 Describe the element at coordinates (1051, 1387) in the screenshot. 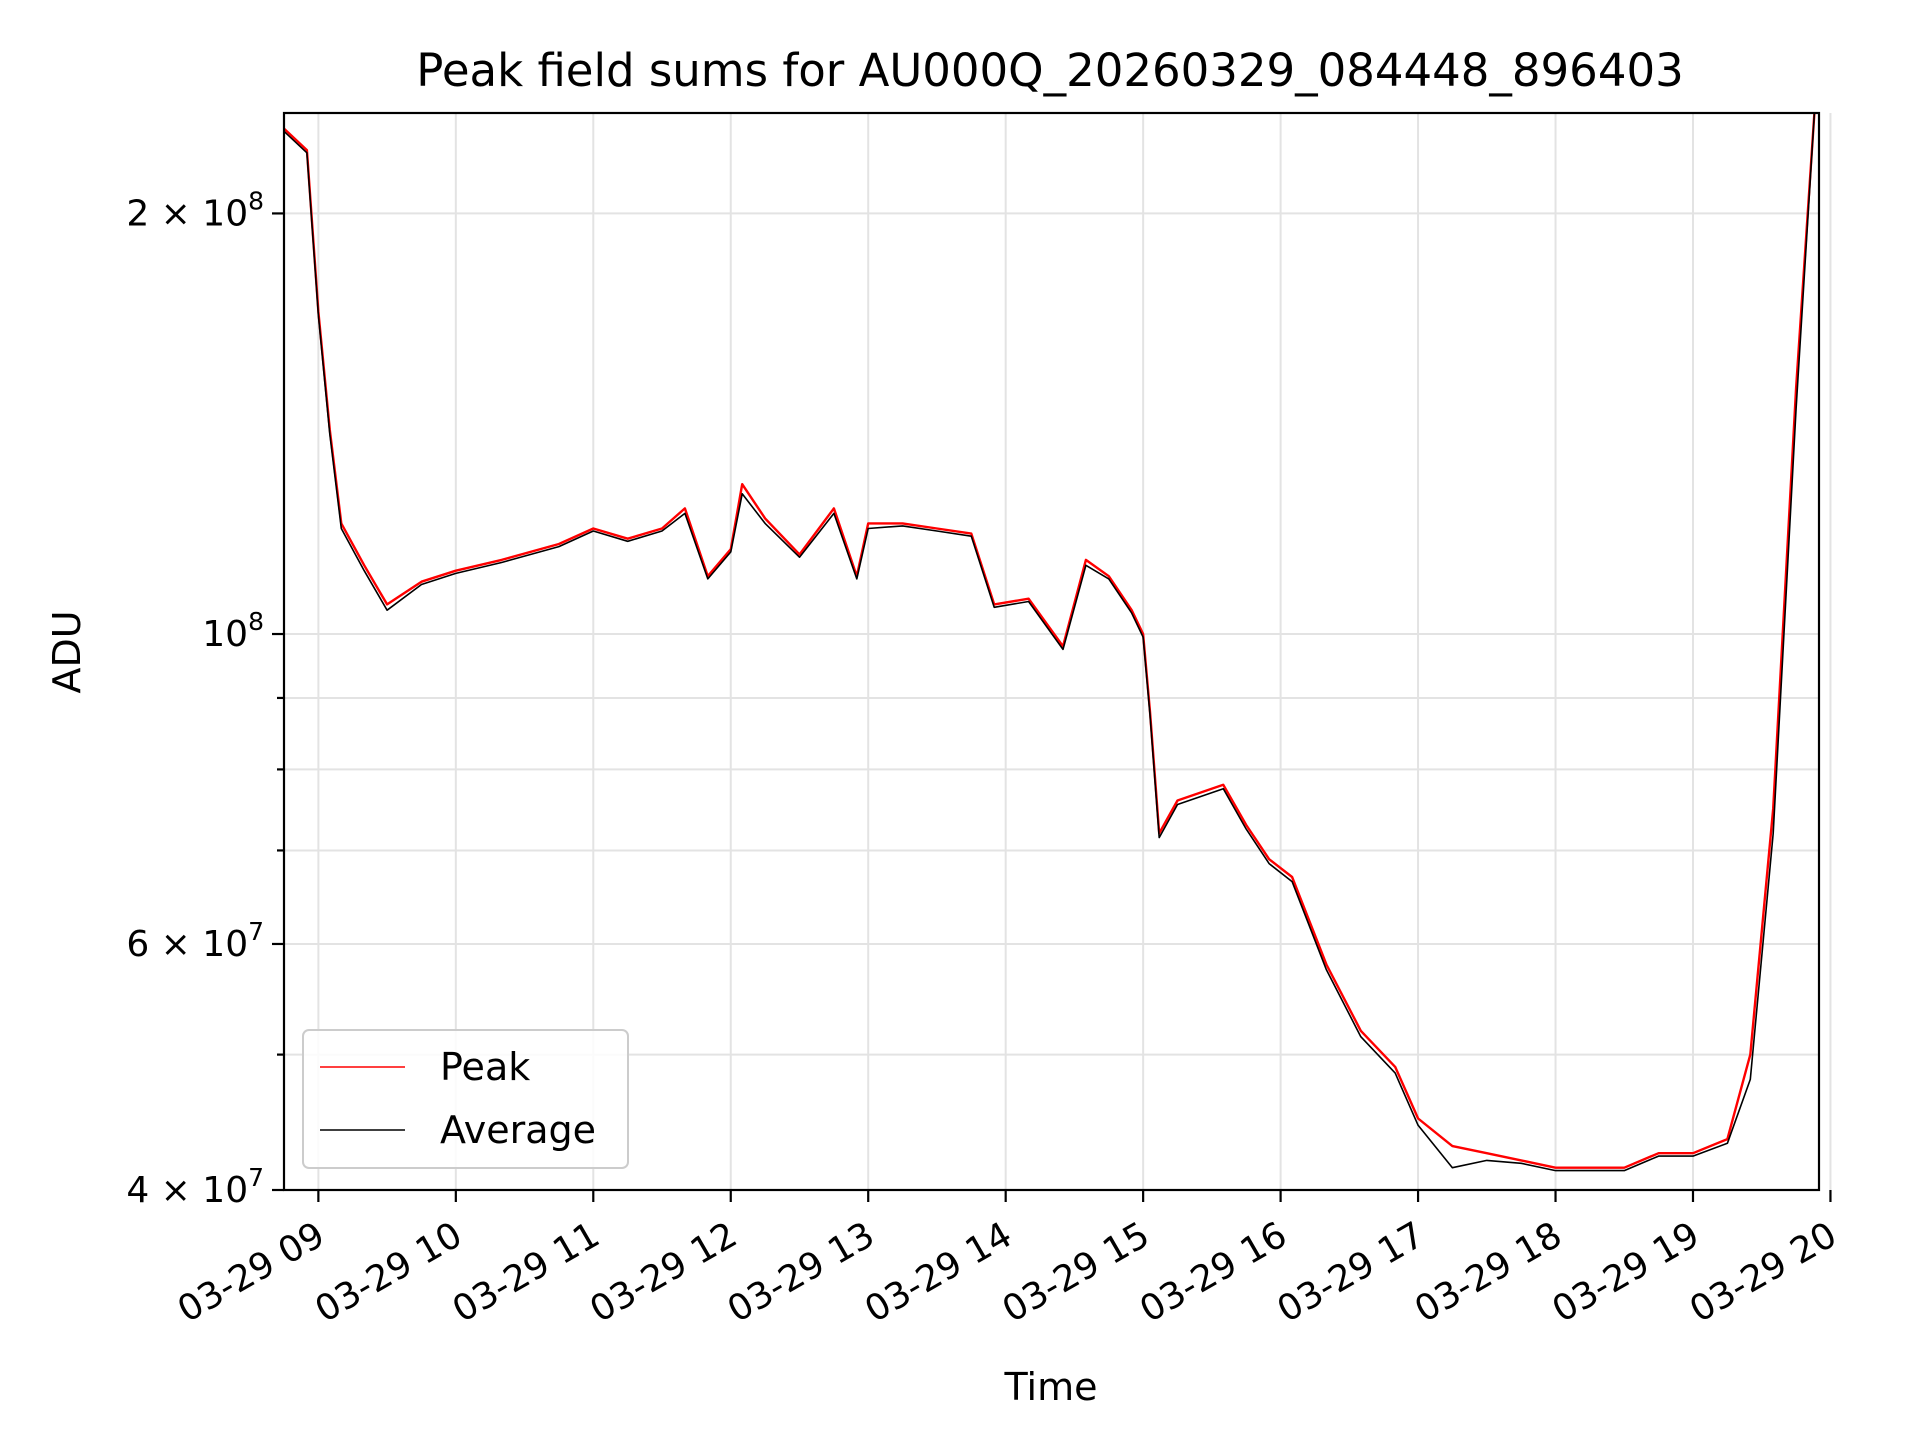

I see `x-axis-label: Time` at that location.